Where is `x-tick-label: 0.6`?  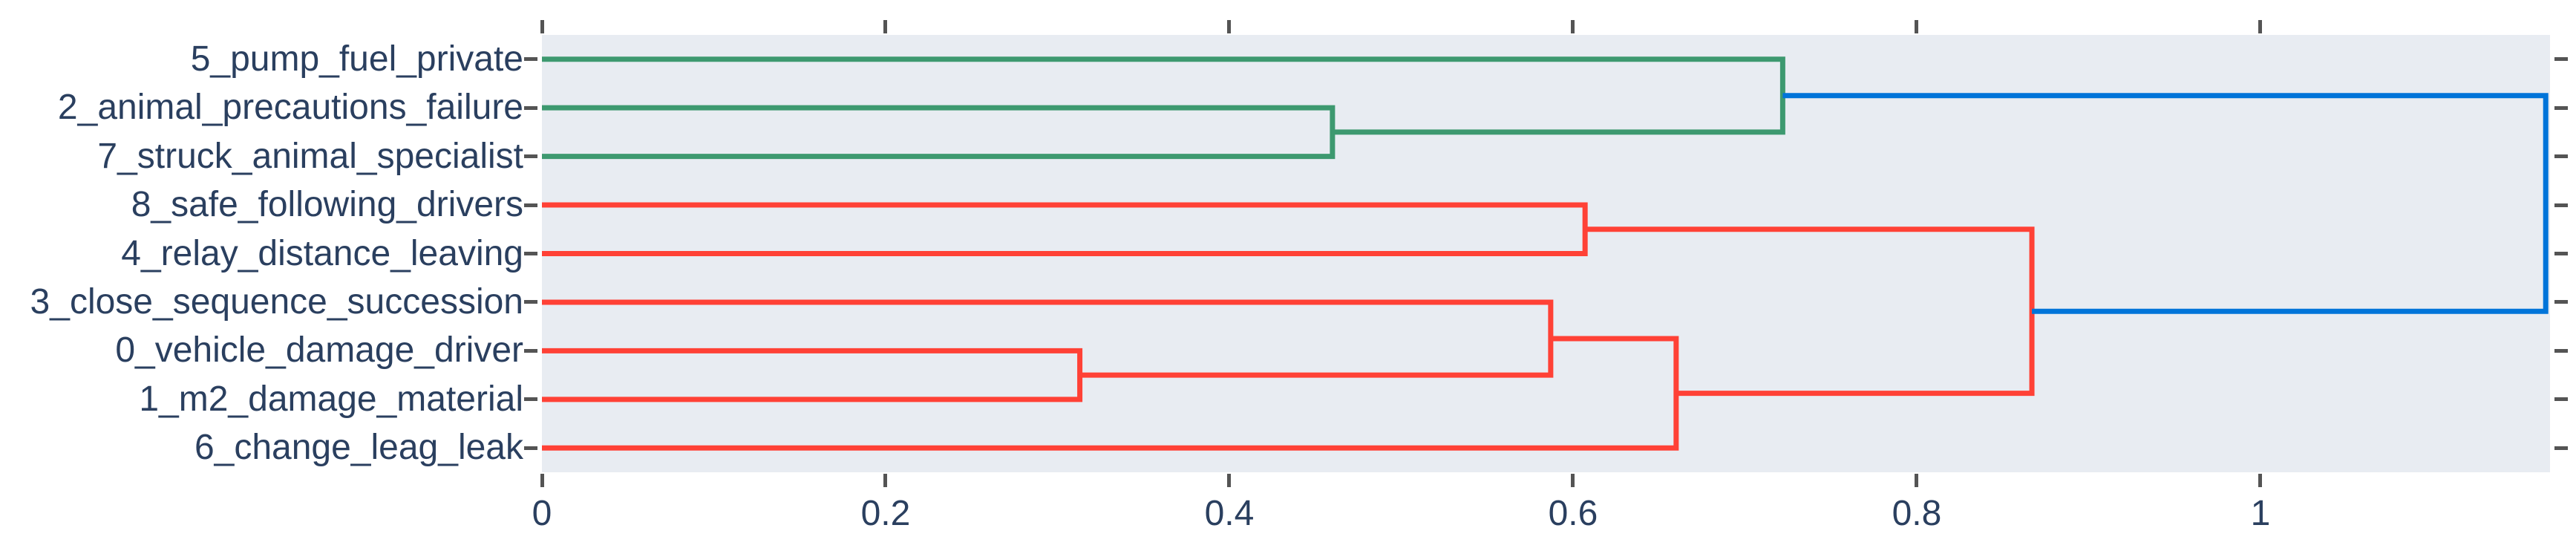
x-tick-label: 0.6 is located at coordinates (1573, 513).